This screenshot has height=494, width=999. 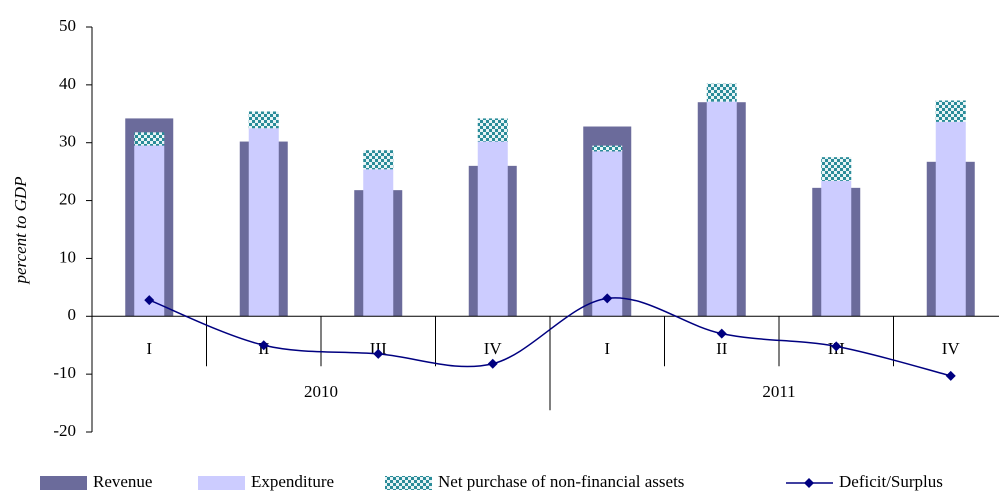 I want to click on y-tick-label: 20, so click(x=67, y=198).